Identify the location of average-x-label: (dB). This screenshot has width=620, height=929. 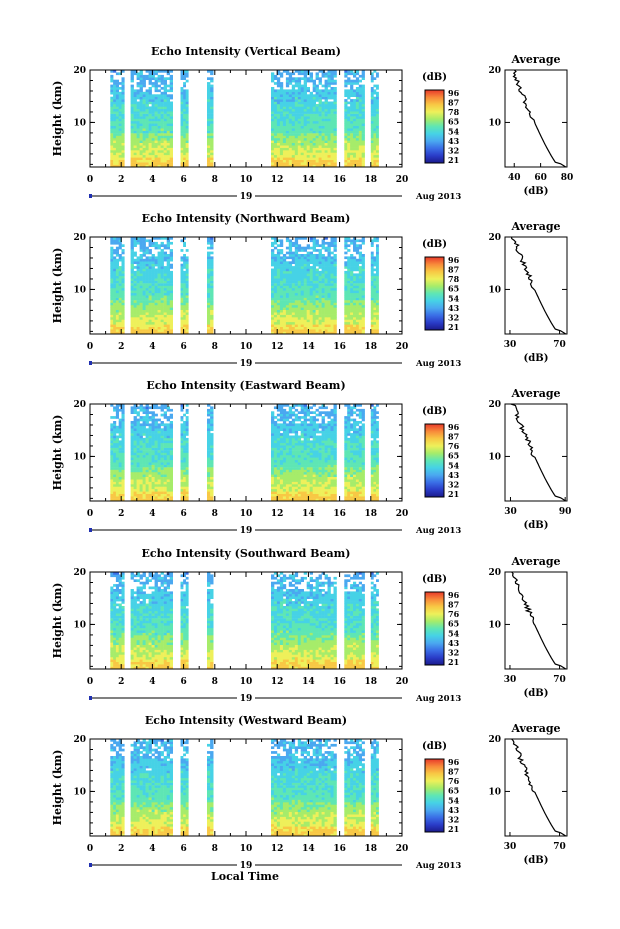
(536, 191).